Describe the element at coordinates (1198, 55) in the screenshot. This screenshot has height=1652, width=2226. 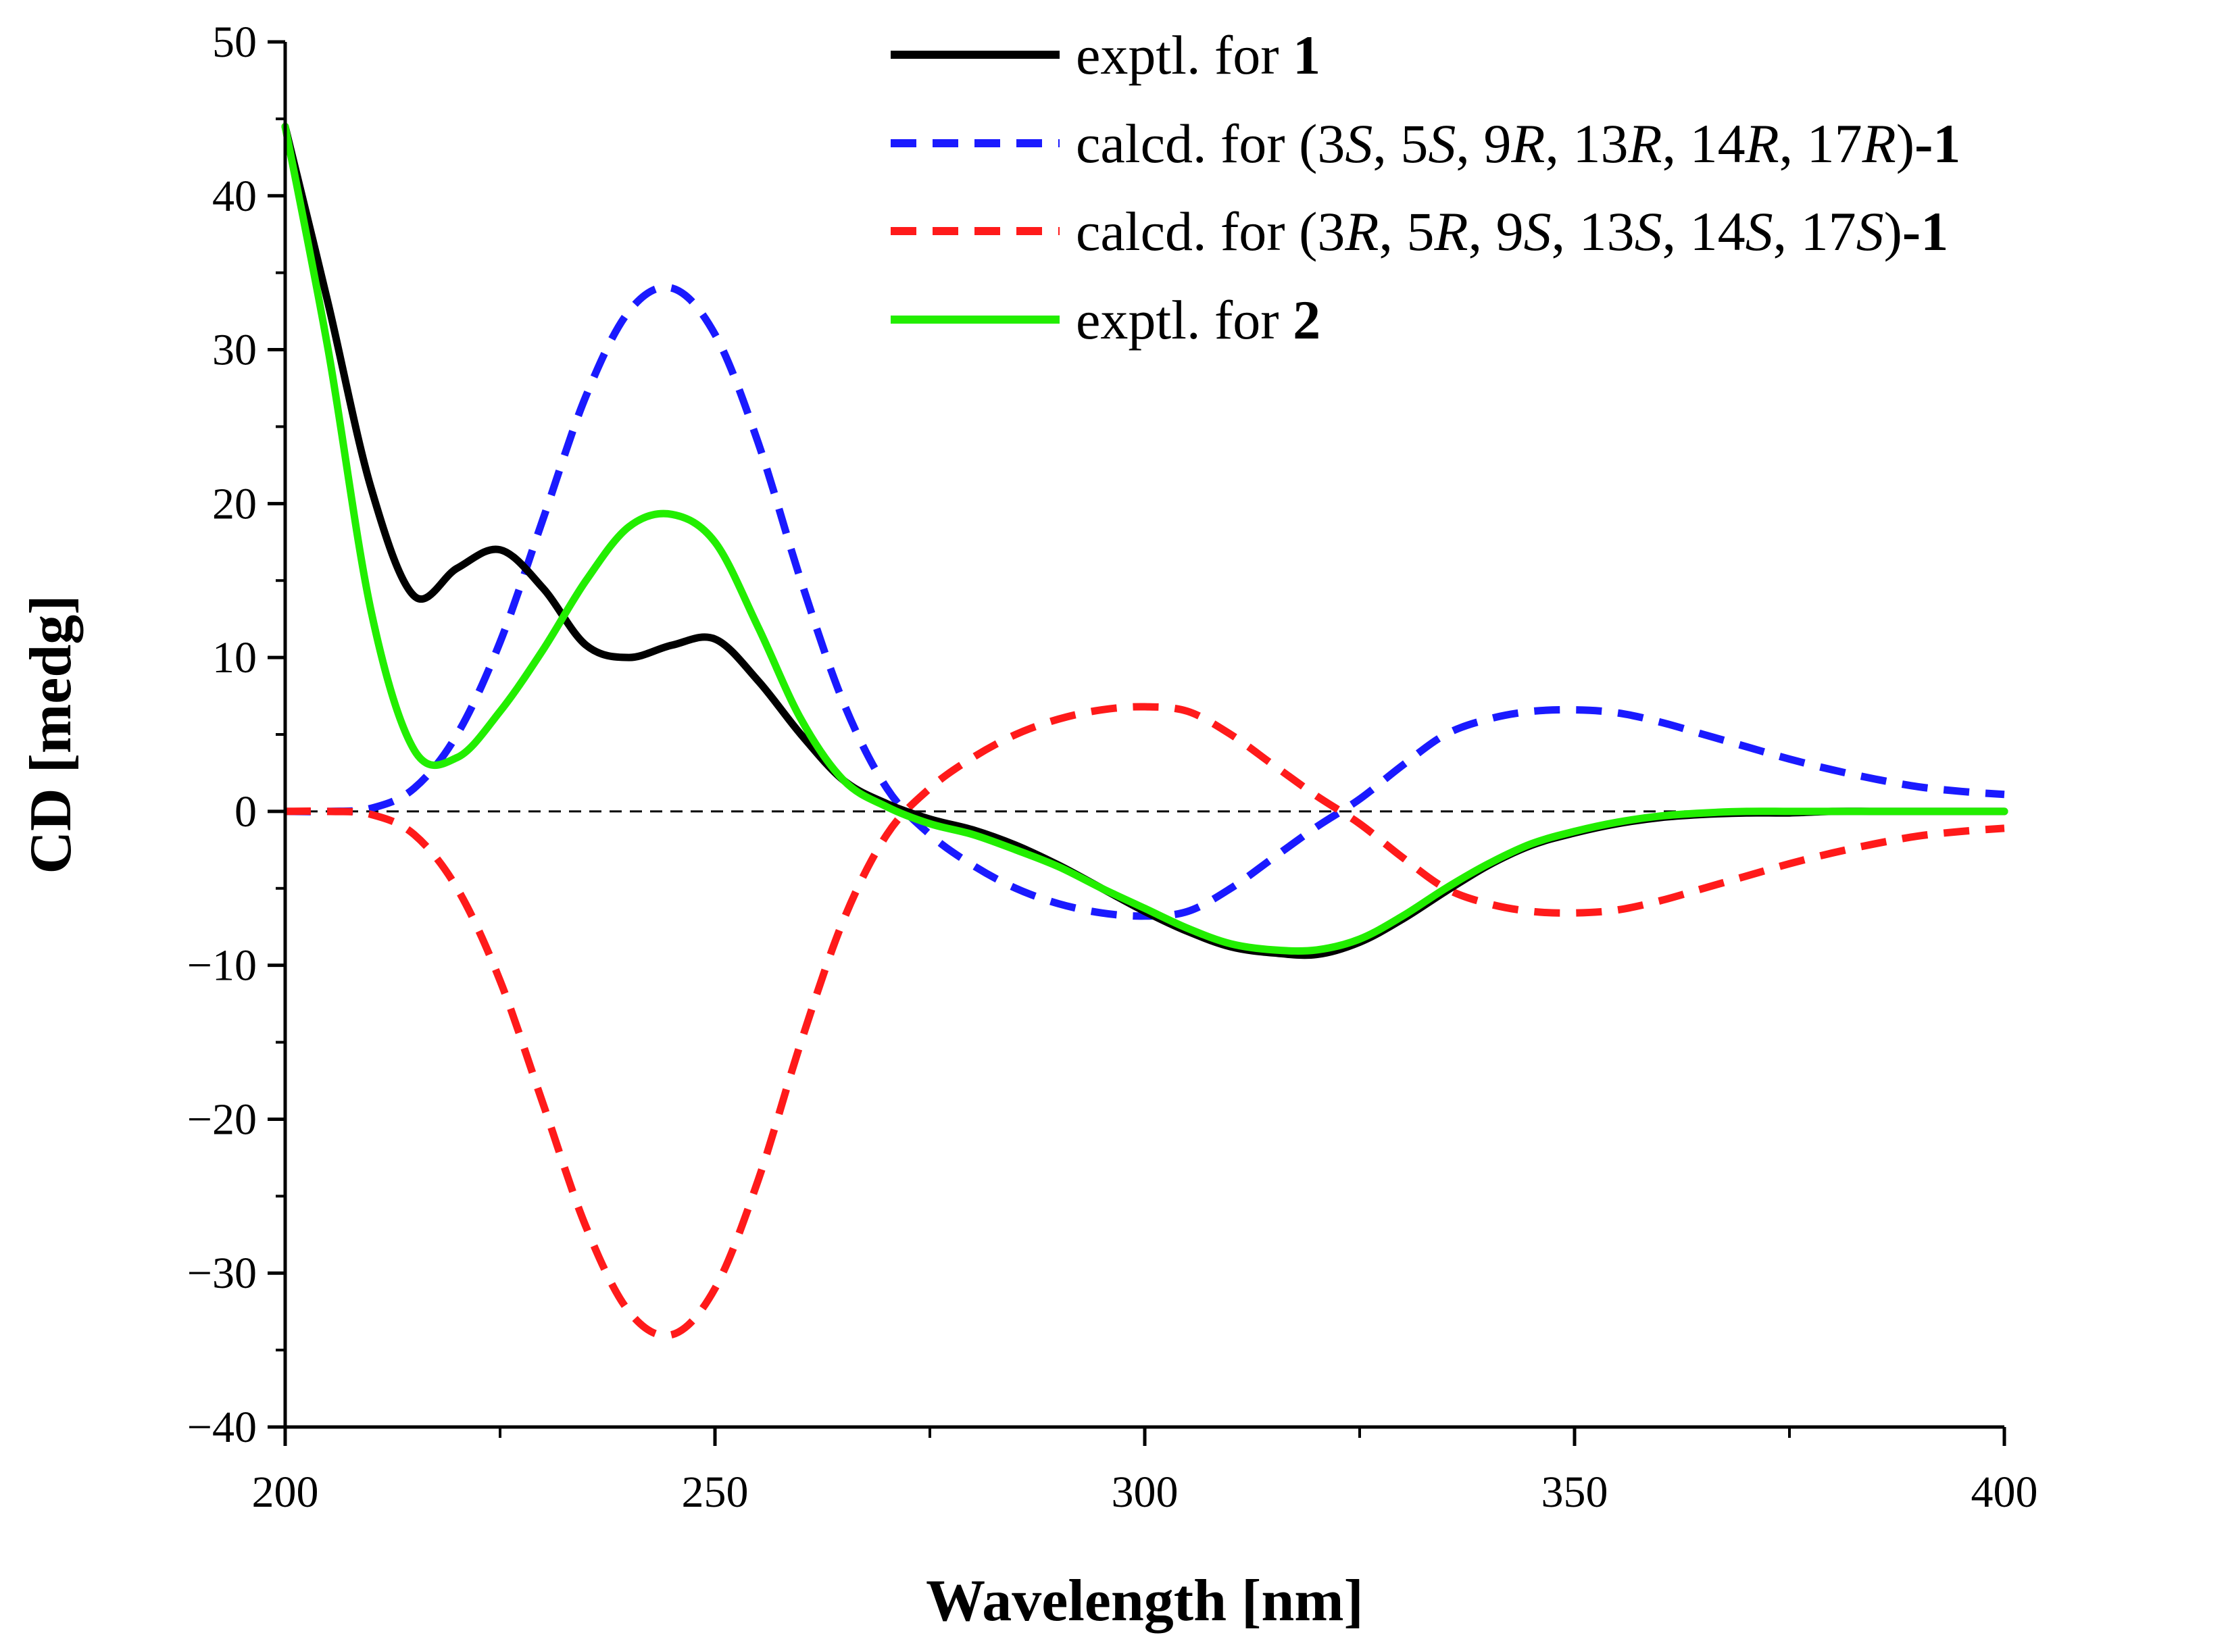
I see `legend-label-1: exptl. for 1` at that location.